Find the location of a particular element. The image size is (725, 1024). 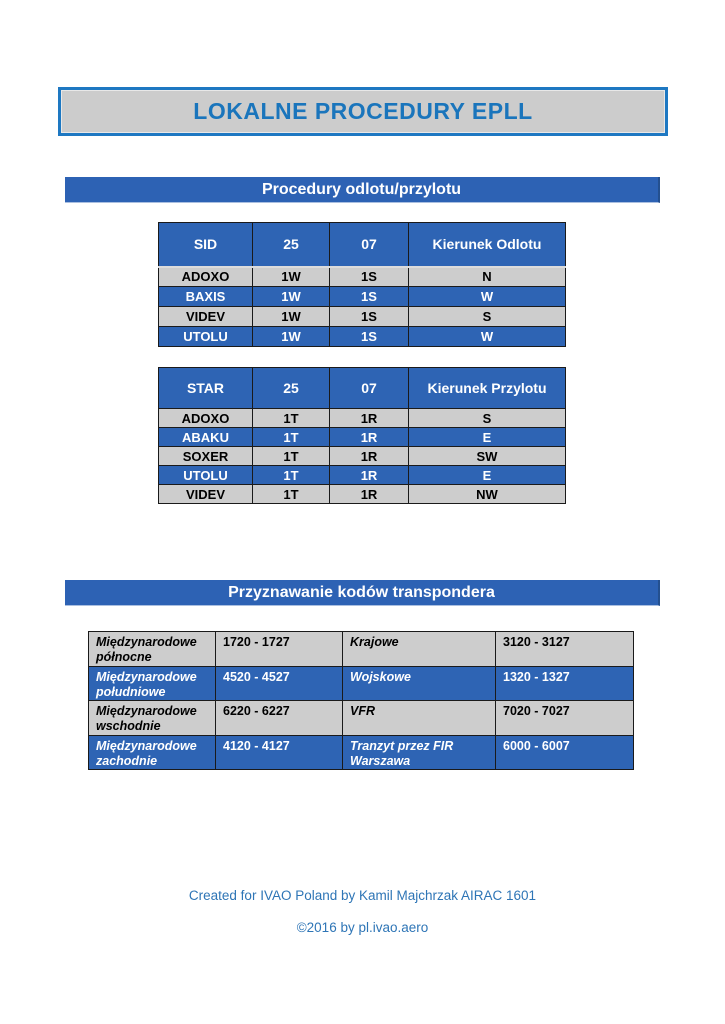

table-cell: Międzynarodowe południowe is located at coordinates (152, 683).